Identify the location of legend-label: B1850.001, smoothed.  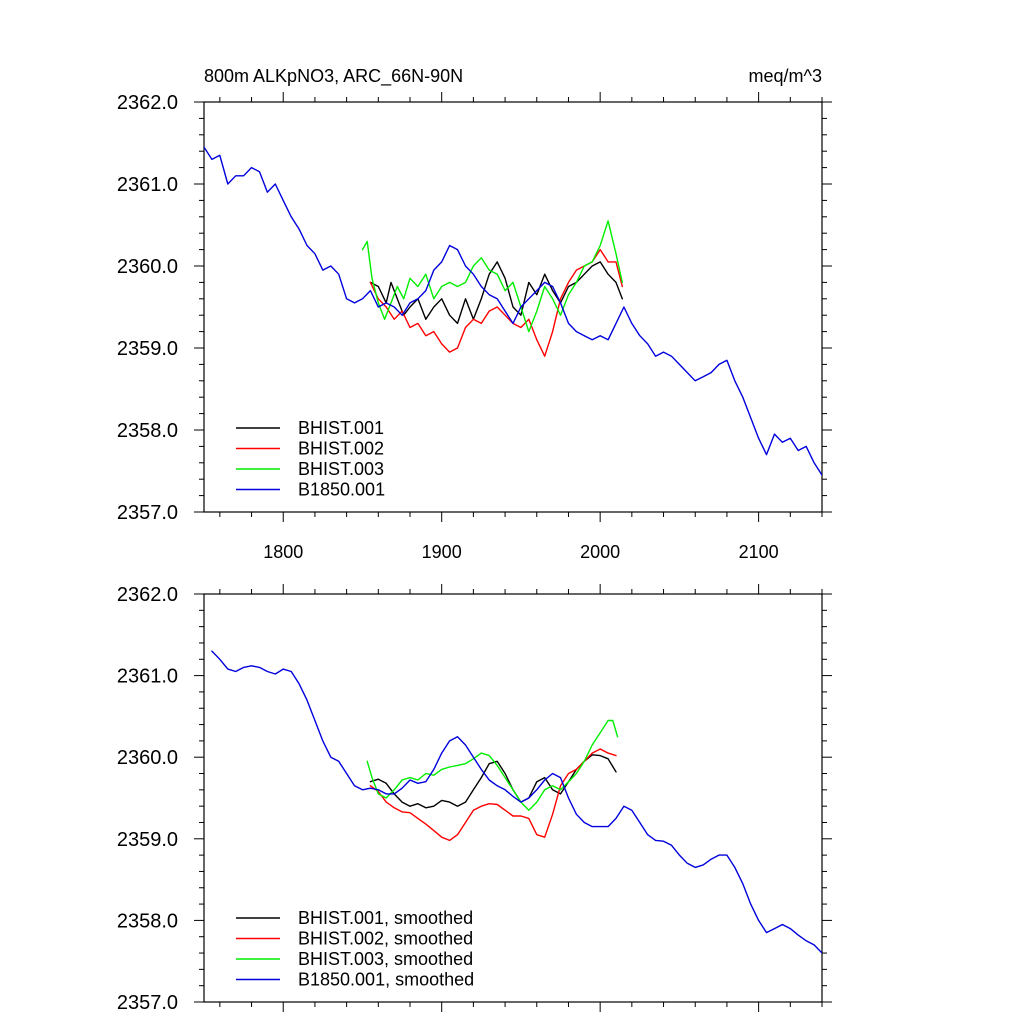
(386, 980).